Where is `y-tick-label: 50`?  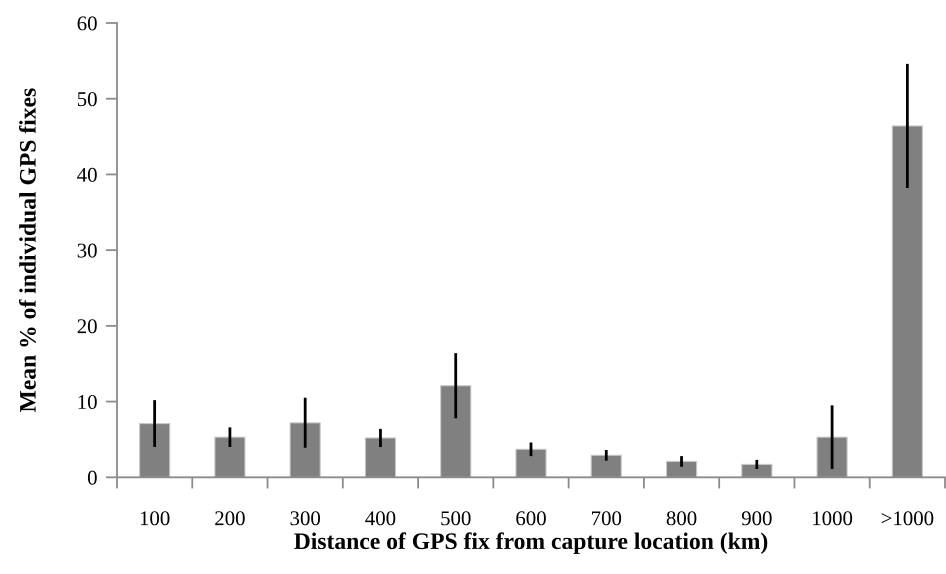
y-tick-label: 50 is located at coordinates (87, 99).